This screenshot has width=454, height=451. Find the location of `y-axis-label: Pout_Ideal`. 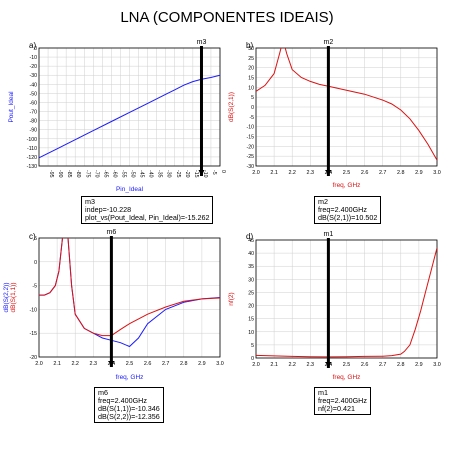

y-axis-label: Pout_Ideal is located at coordinates (11, 107).